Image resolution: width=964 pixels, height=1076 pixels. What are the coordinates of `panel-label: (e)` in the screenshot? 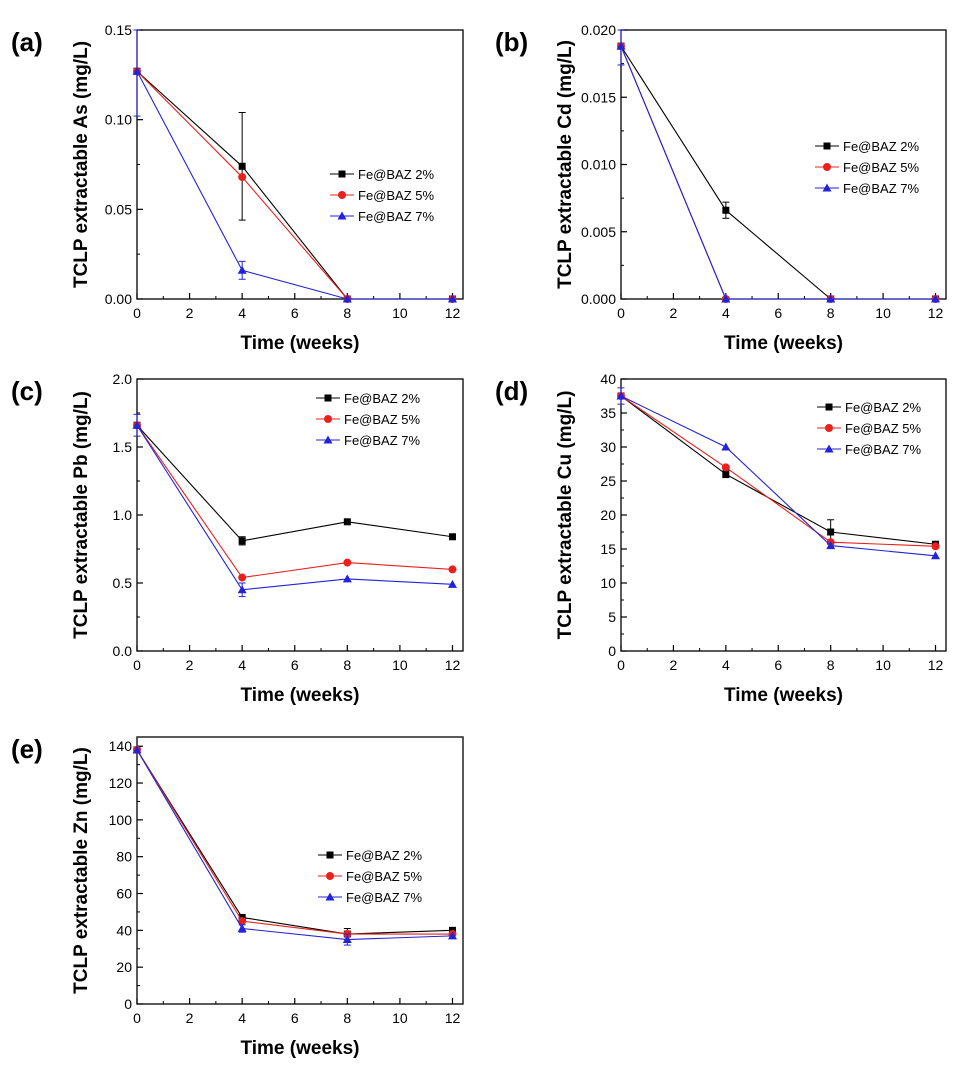 It's located at (27, 749).